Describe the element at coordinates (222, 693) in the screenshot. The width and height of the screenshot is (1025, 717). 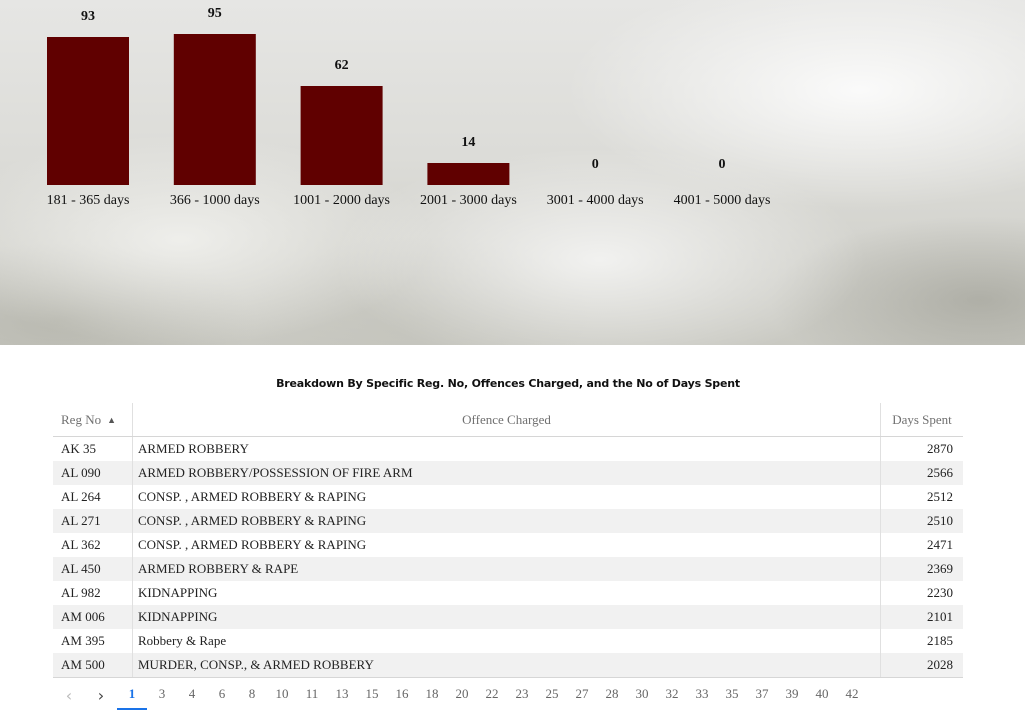
I see `page-link: 6` at that location.